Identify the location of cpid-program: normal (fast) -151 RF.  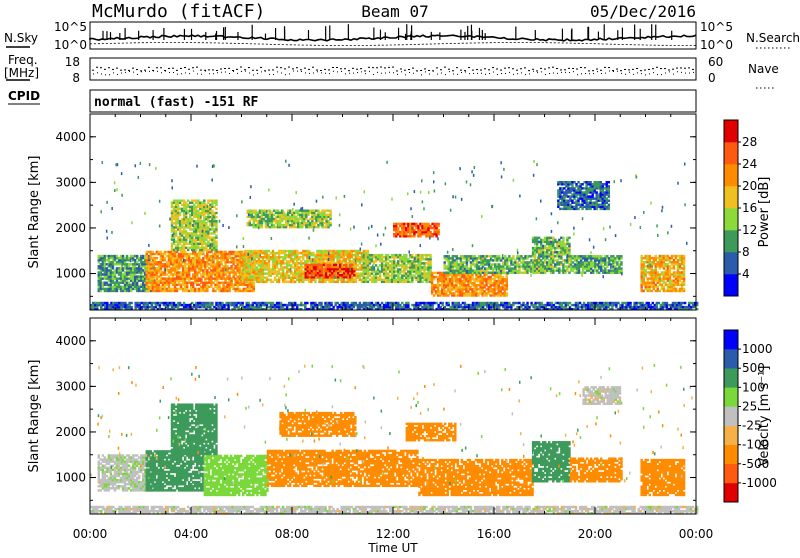
(176, 102).